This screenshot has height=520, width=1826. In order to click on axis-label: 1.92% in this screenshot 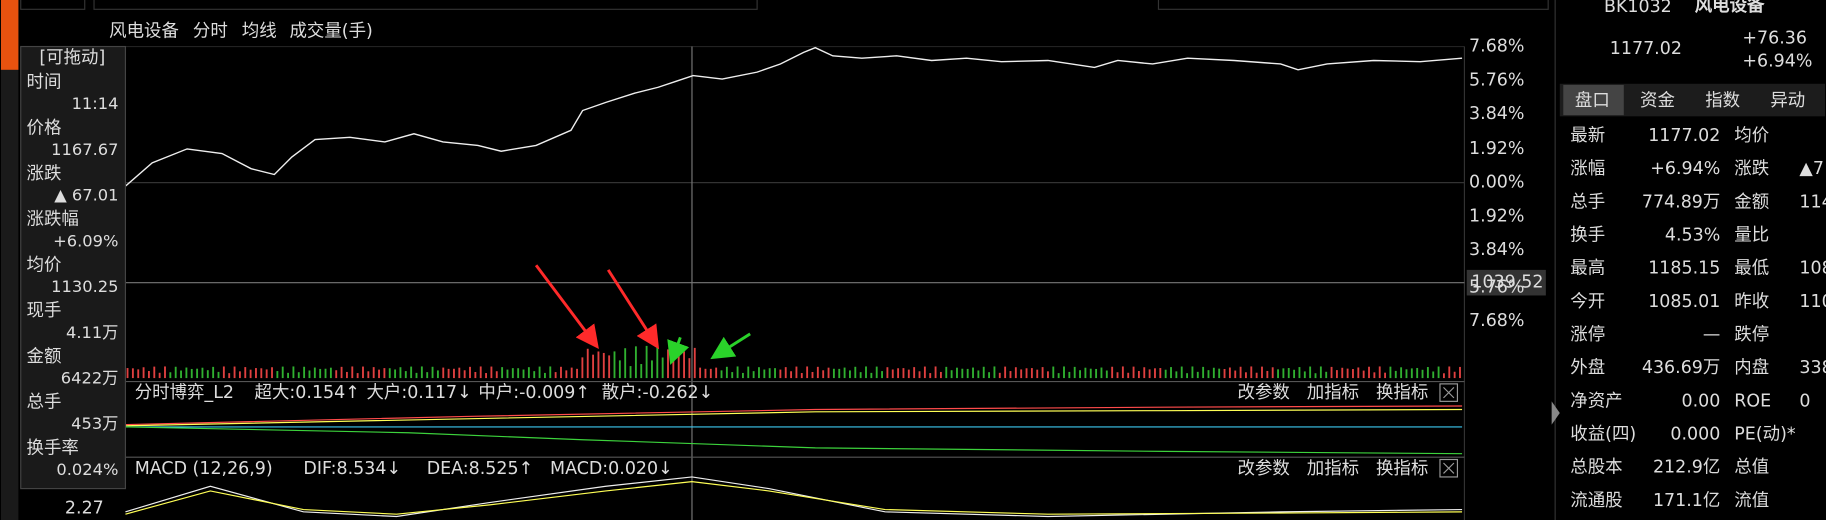, I will do `click(1496, 149)`.